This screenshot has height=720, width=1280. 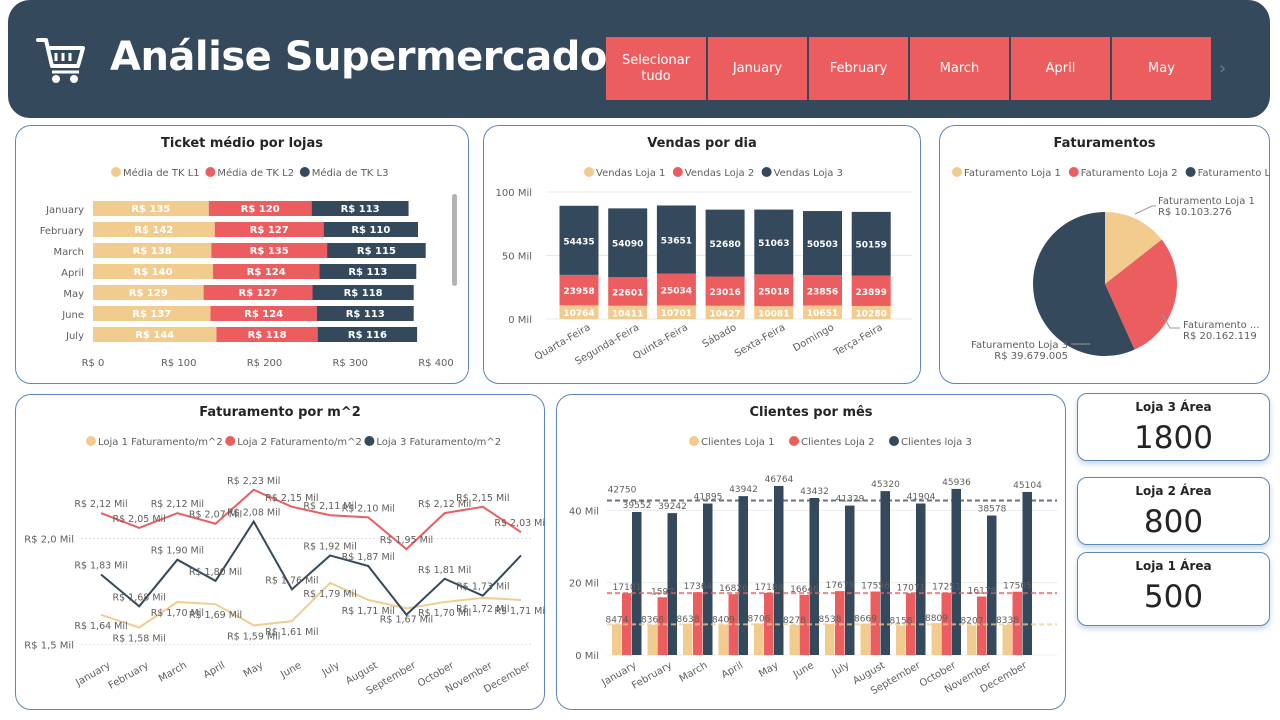 What do you see at coordinates (291, 580) in the screenshot?
I see `data-label: R$ 1,76 Mil` at bounding box center [291, 580].